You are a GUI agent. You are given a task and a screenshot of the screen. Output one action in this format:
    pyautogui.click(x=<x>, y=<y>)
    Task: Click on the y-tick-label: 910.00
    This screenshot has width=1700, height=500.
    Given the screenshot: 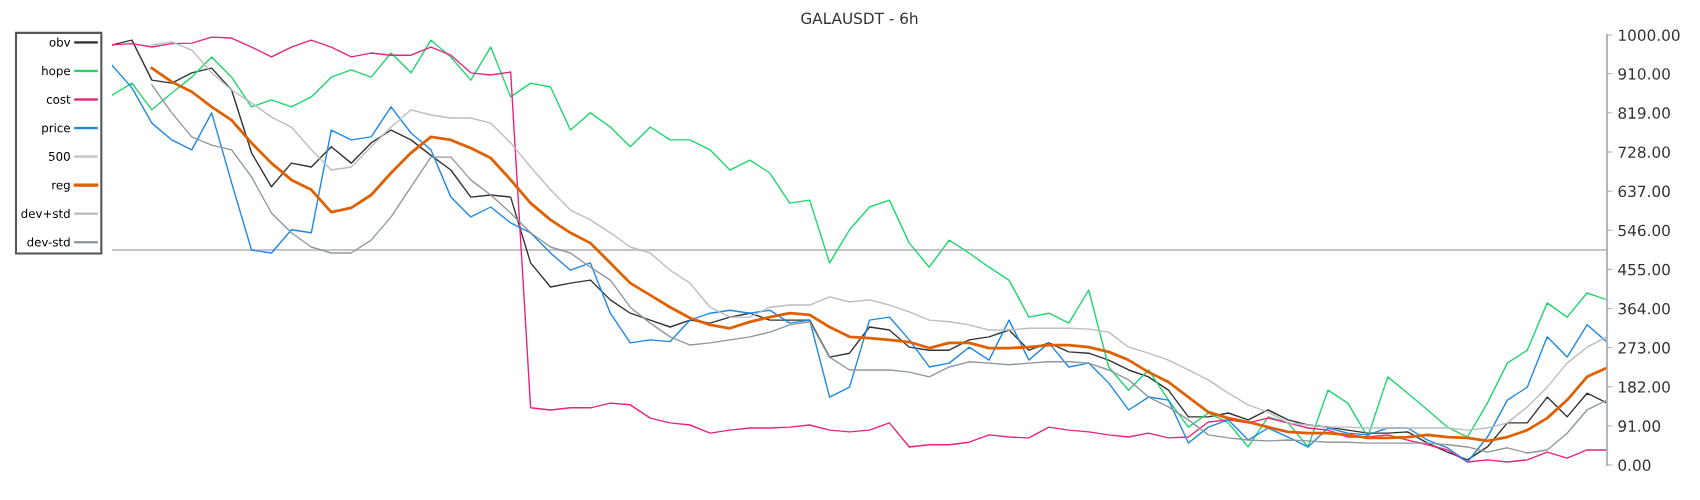 What is the action you would take?
    pyautogui.click(x=1644, y=74)
    